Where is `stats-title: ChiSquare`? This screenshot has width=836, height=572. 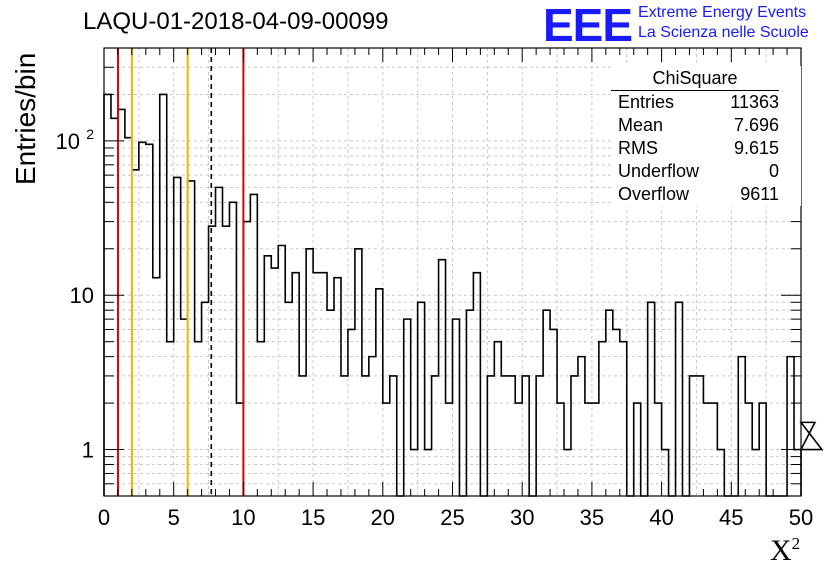
stats-title: ChiSquare is located at coordinates (695, 78).